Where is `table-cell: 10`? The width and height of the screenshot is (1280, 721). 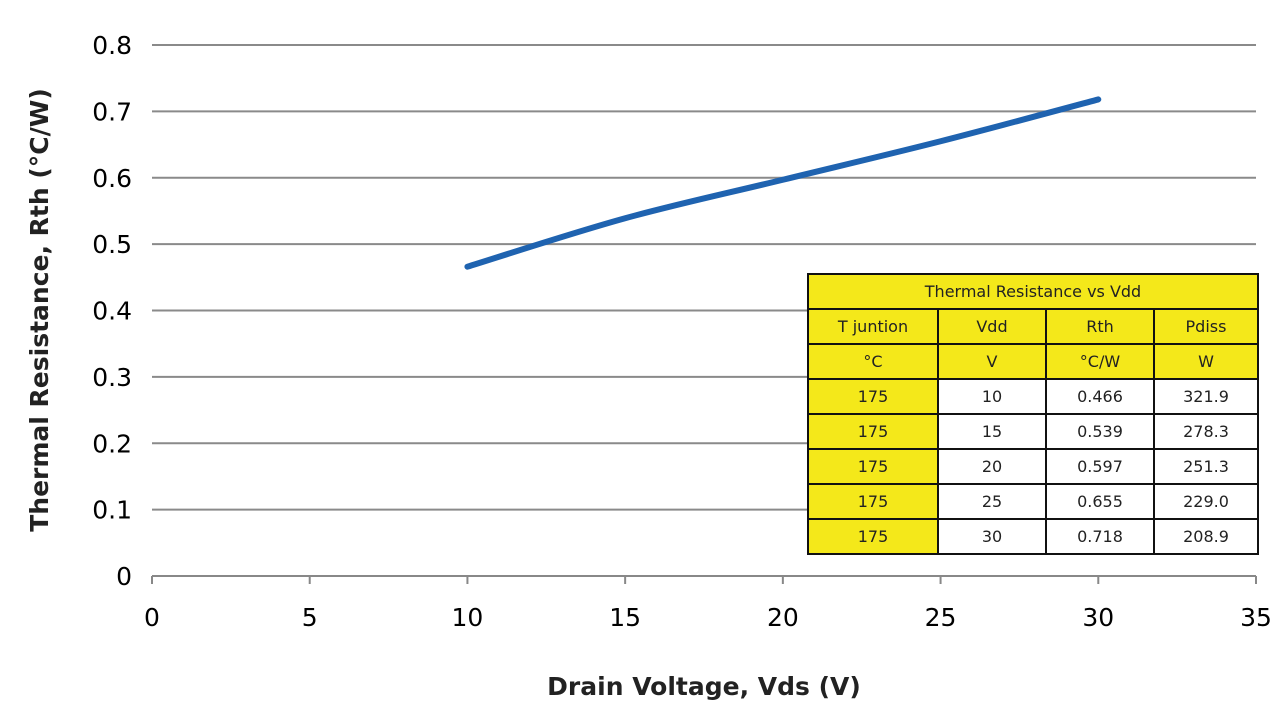 table-cell: 10 is located at coordinates (992, 396).